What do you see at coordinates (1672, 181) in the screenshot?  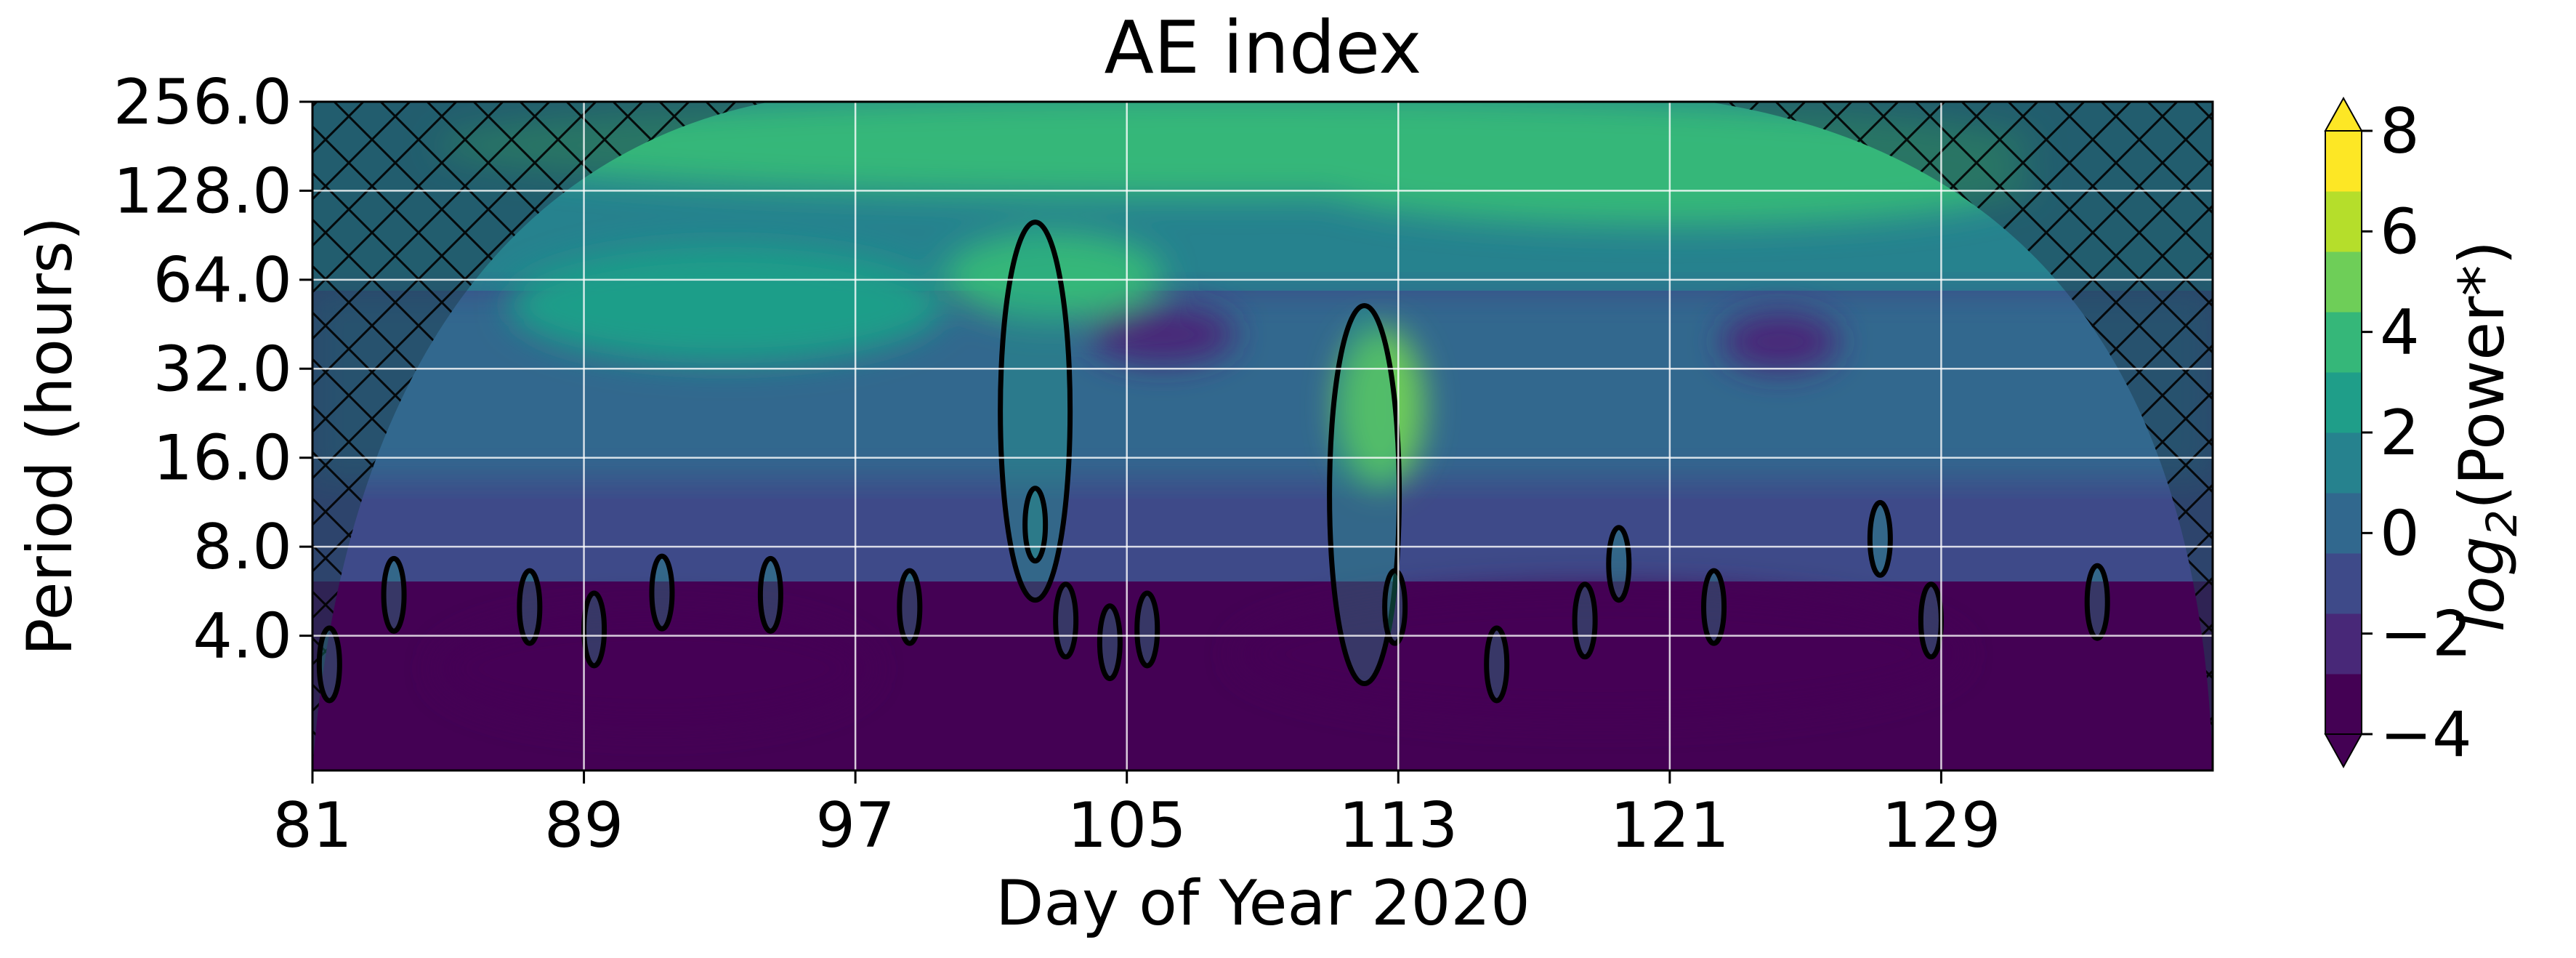 I see `power-blob-upper` at bounding box center [1672, 181].